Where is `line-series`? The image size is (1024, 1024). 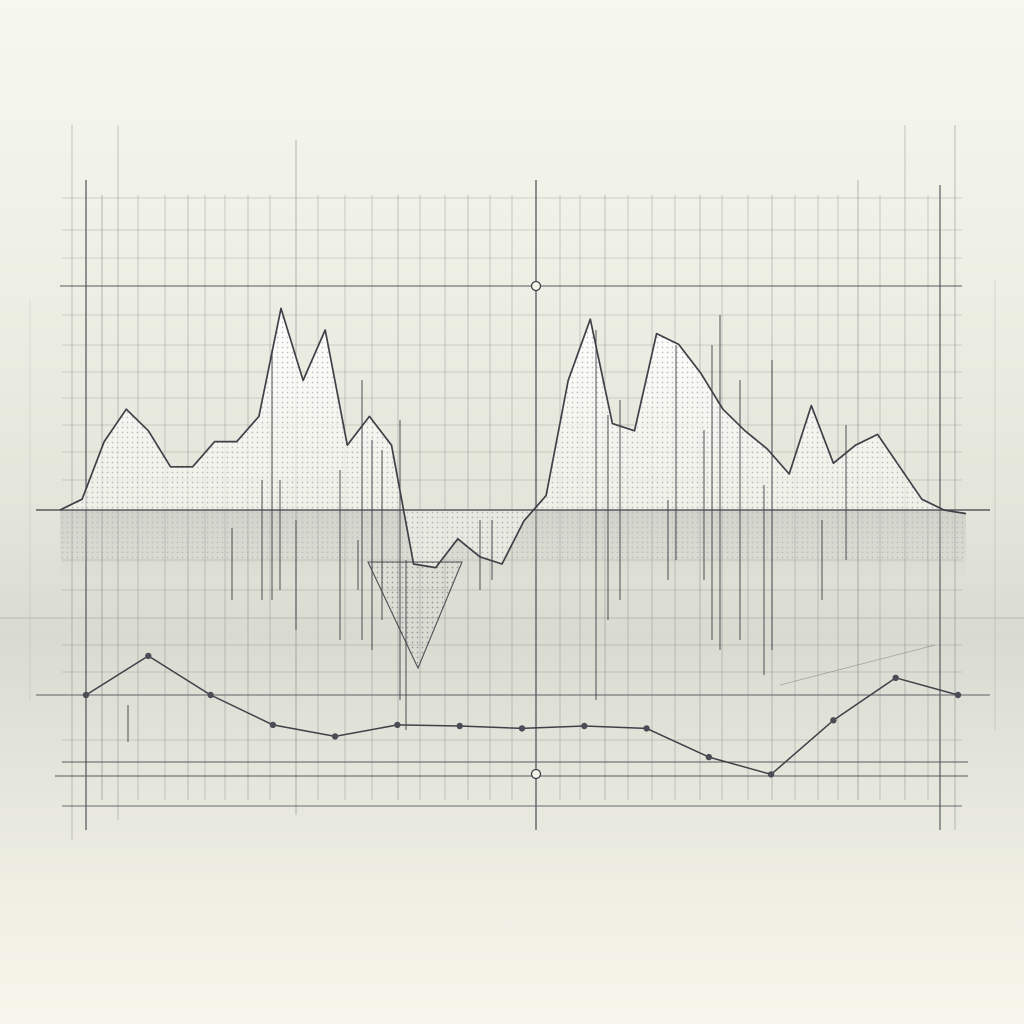 line-series is located at coordinates (522, 715).